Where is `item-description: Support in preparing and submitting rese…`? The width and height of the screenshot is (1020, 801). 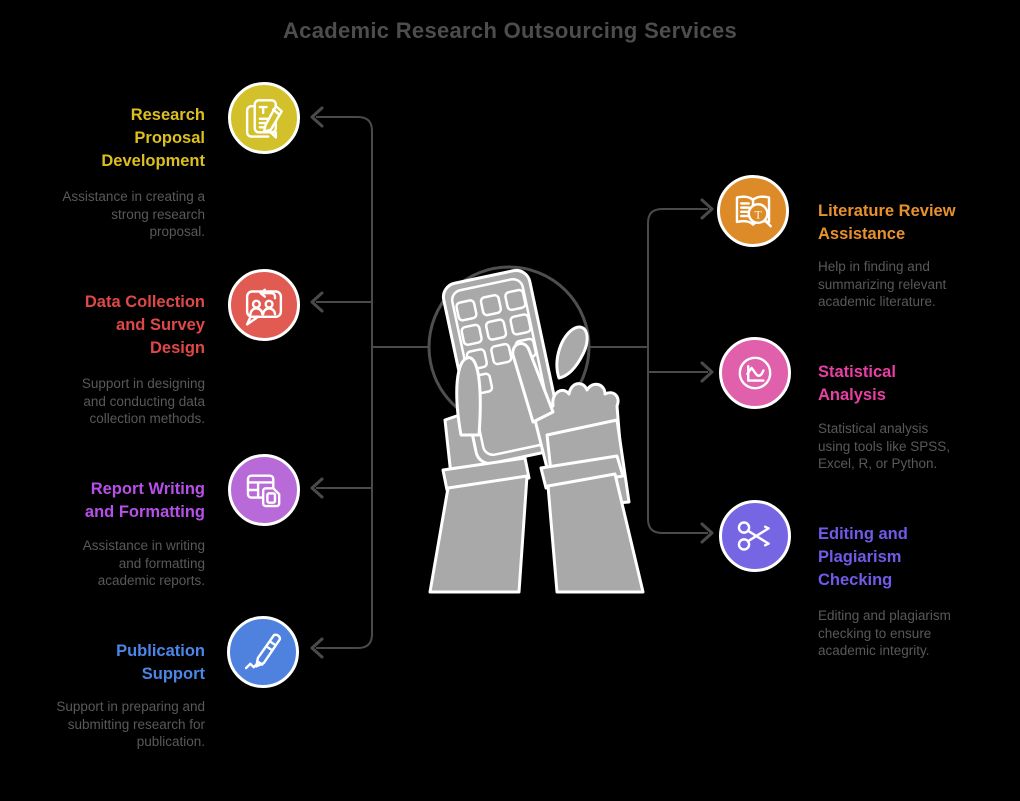 item-description: Support in preparing and submitting rese… is located at coordinates (130, 724).